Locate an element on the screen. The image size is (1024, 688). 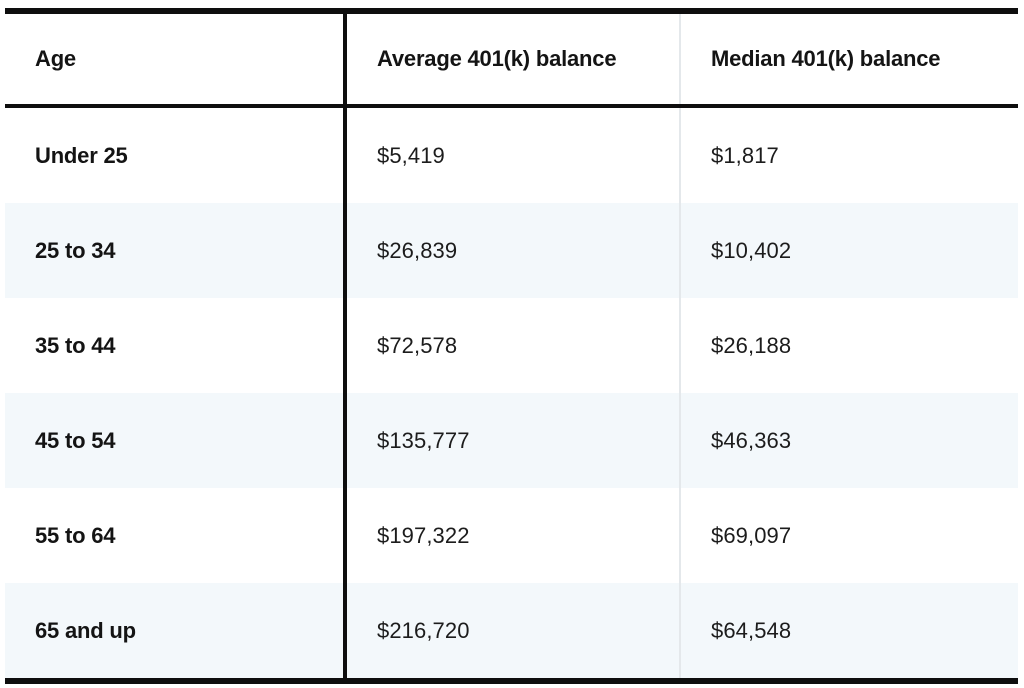
average-balance-cell: $5,419 is located at coordinates (411, 155).